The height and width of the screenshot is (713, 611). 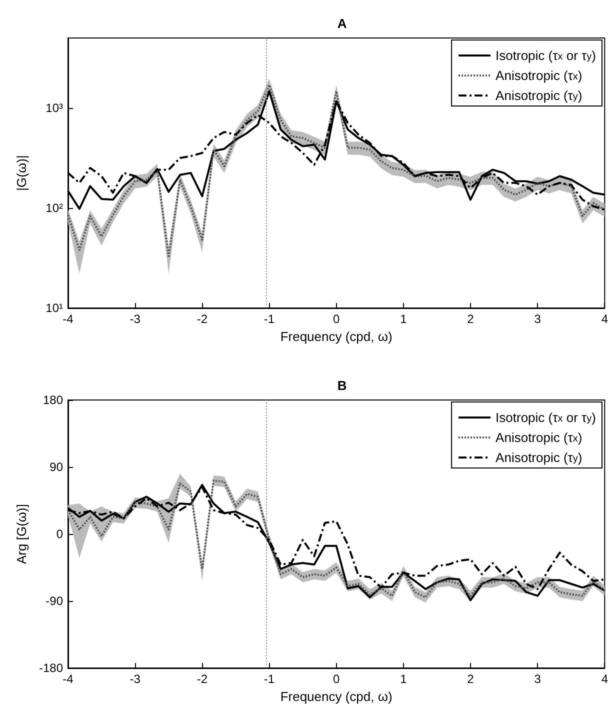 I want to click on y-tick-label: -180, so click(x=51, y=668).